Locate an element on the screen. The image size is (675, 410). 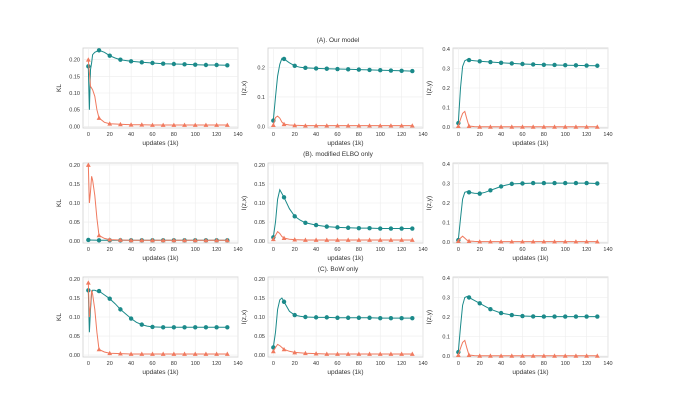
section-title-a: (A). Our model is located at coordinates (338, 40).